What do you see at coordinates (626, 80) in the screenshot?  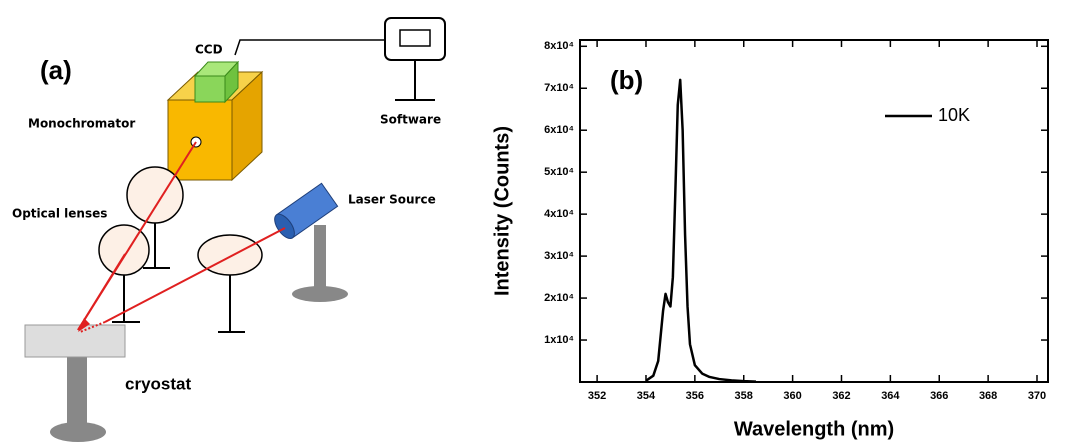 I see `panel-label: (b)` at bounding box center [626, 80].